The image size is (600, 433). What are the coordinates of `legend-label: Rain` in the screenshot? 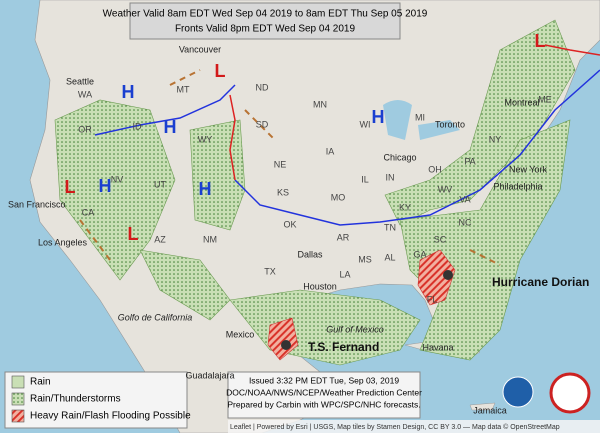 It's located at (40, 382).